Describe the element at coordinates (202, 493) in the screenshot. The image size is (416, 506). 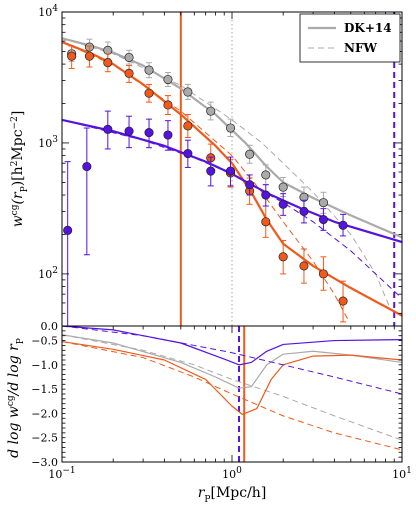
I see `bottom-xlabel-part: r` at that location.